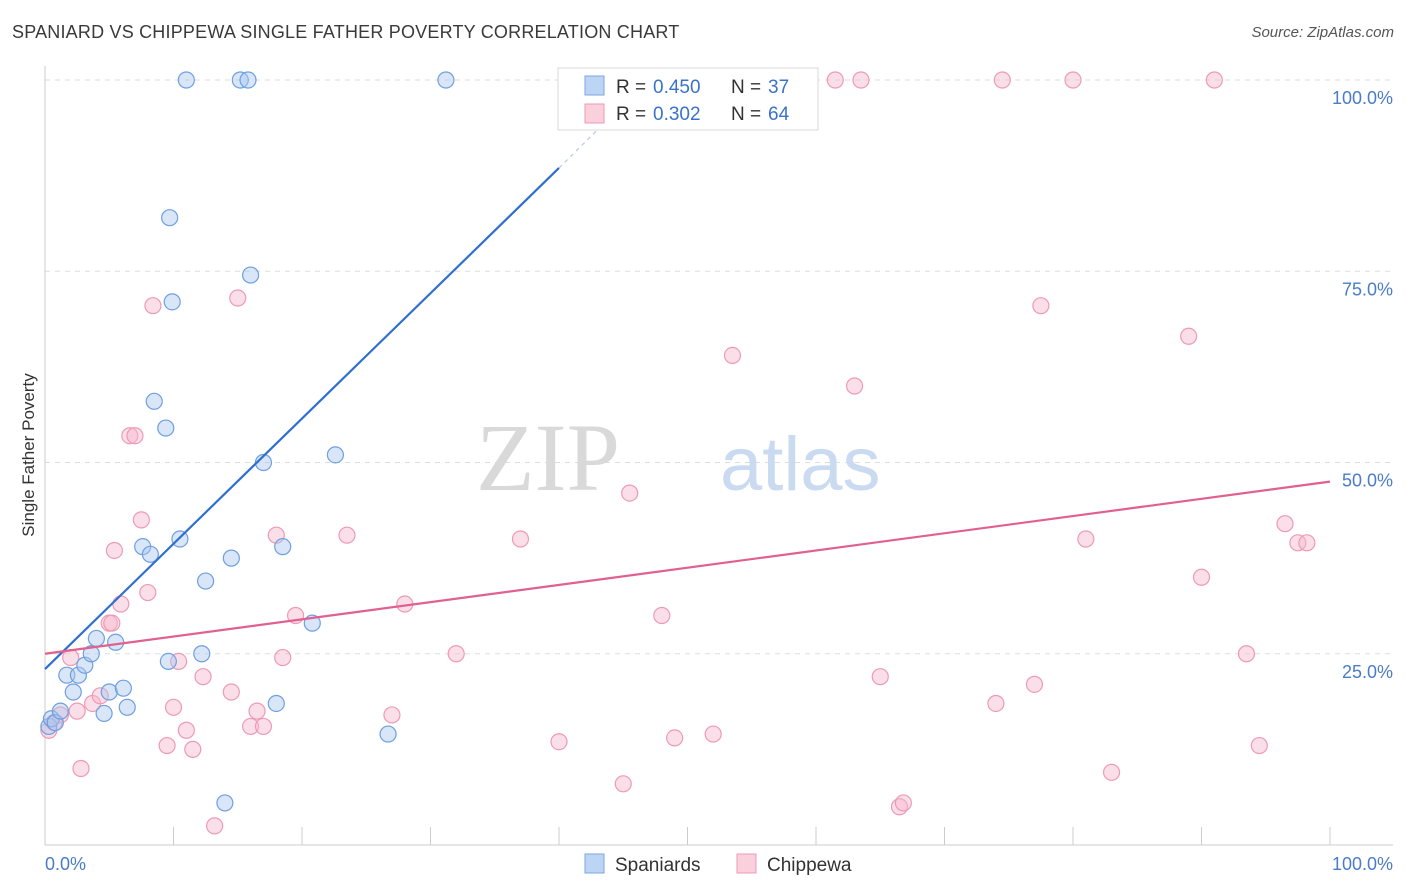 Image resolution: width=1406 pixels, height=892 pixels. What do you see at coordinates (809, 865) in the screenshot?
I see `series-label-chippewa: Chippewa` at bounding box center [809, 865].